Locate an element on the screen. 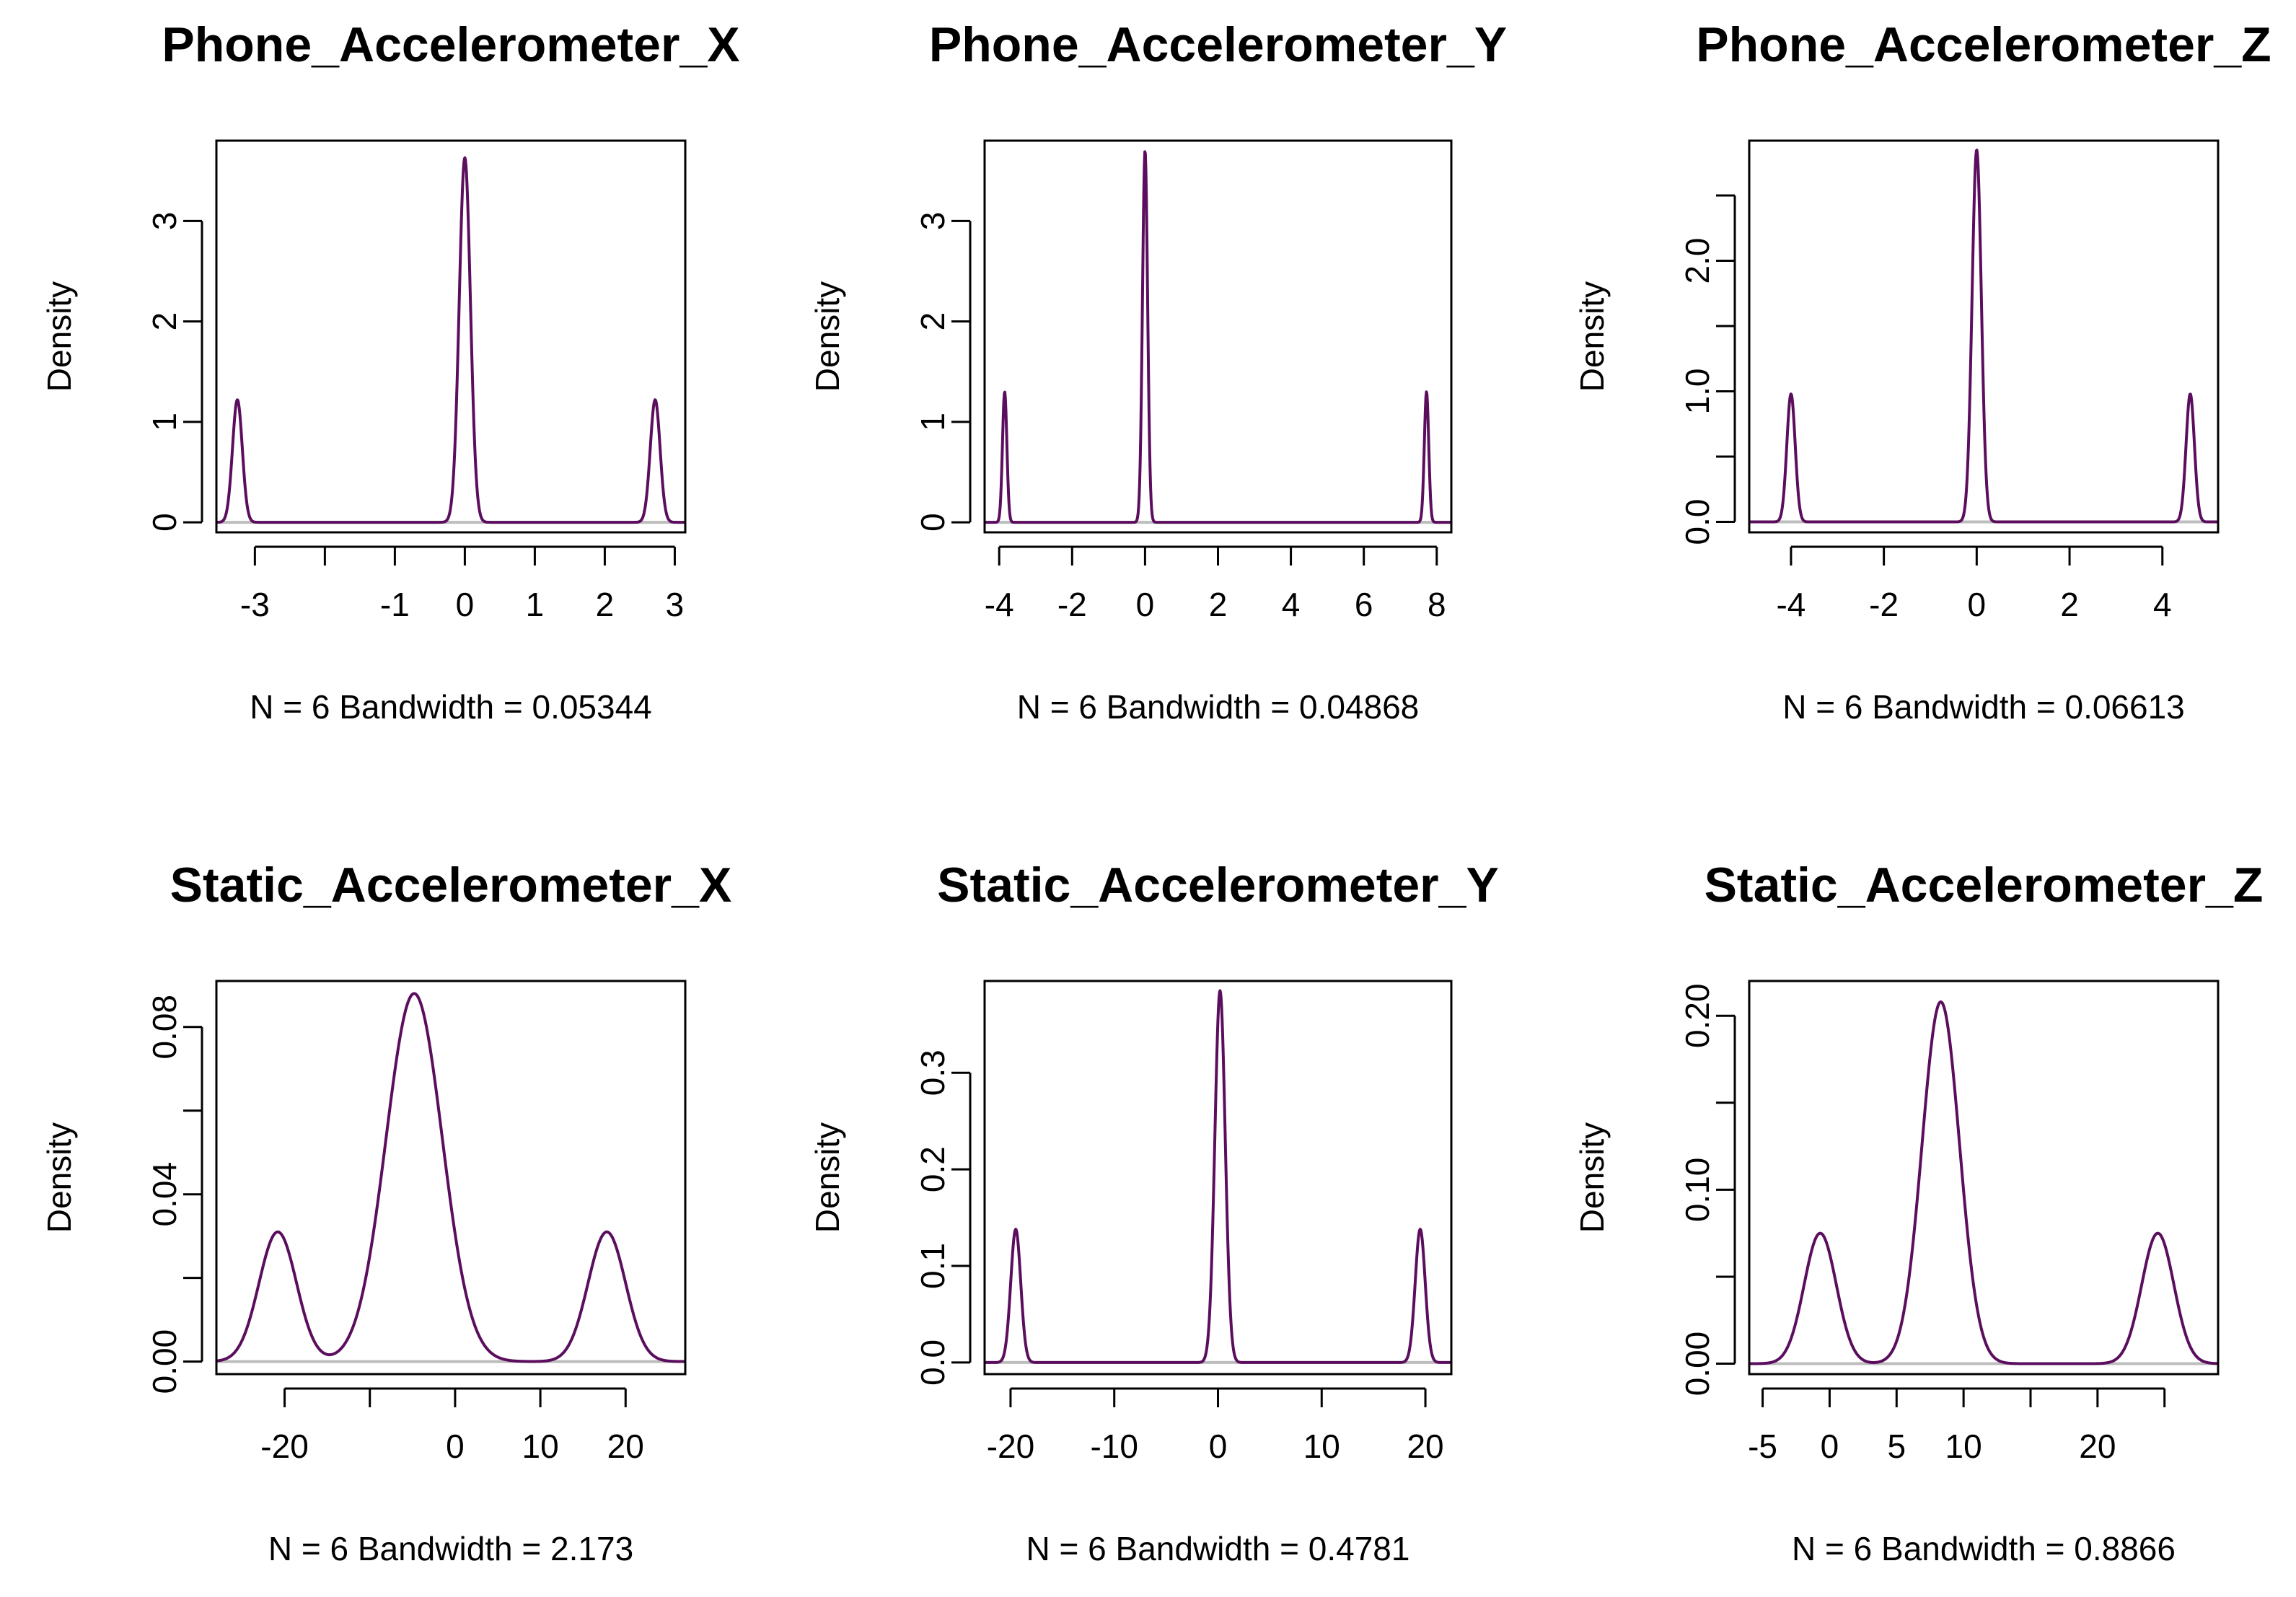 Image resolution: width=2296 pixels, height=1597 pixels. panel-title: Static_Accelerometer_Z is located at coordinates (1985, 885).